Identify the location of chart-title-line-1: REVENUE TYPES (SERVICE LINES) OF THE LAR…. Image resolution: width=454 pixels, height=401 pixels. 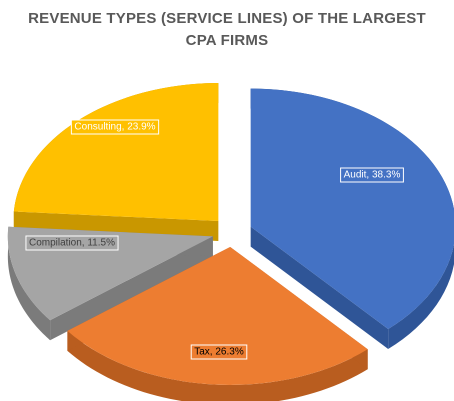
(227, 18).